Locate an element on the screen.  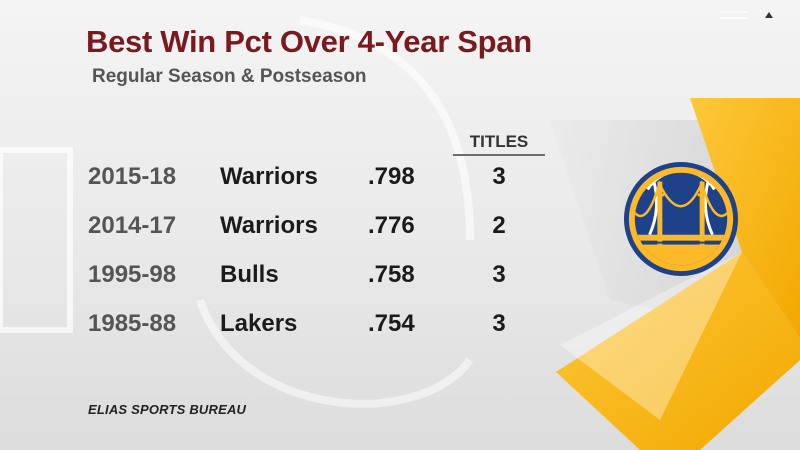
menu-lines-icon is located at coordinates (746, 15).